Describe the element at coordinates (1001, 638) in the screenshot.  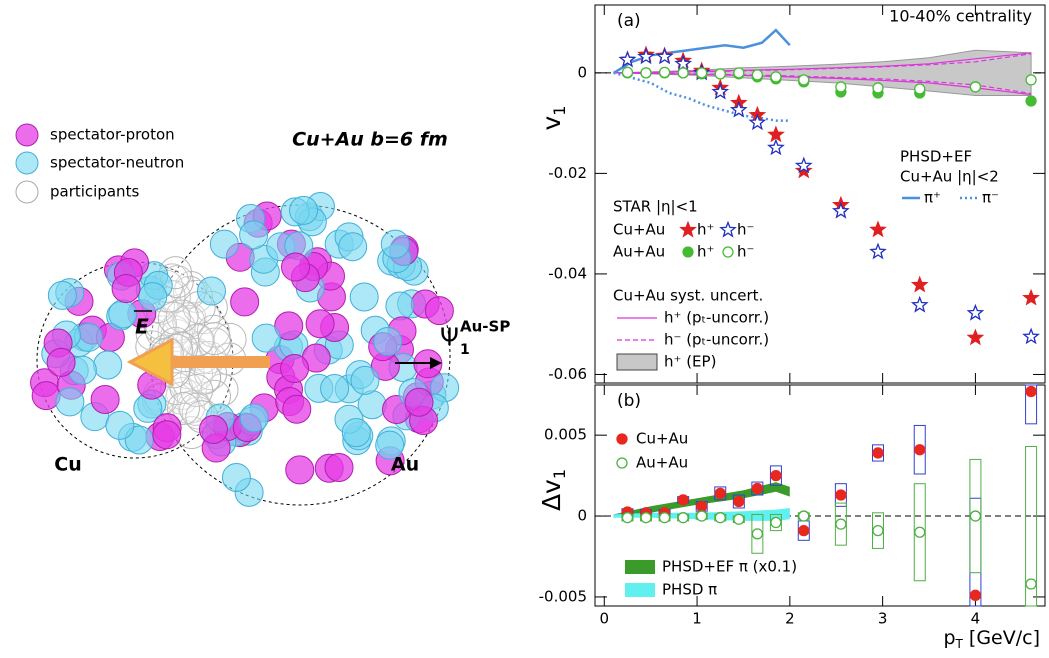
I see `x-axis-label-part: [GeV/c]` at that location.